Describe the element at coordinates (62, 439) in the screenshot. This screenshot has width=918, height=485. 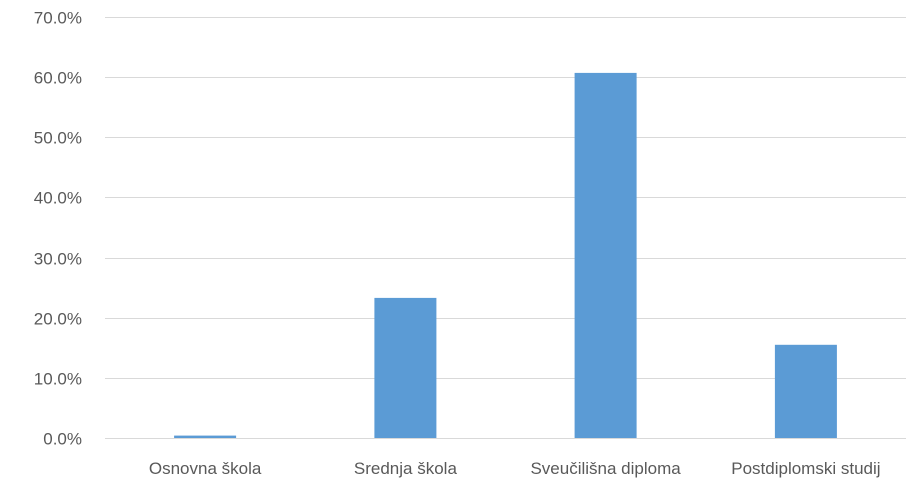
I see `y-tick-label: 0.0%` at that location.